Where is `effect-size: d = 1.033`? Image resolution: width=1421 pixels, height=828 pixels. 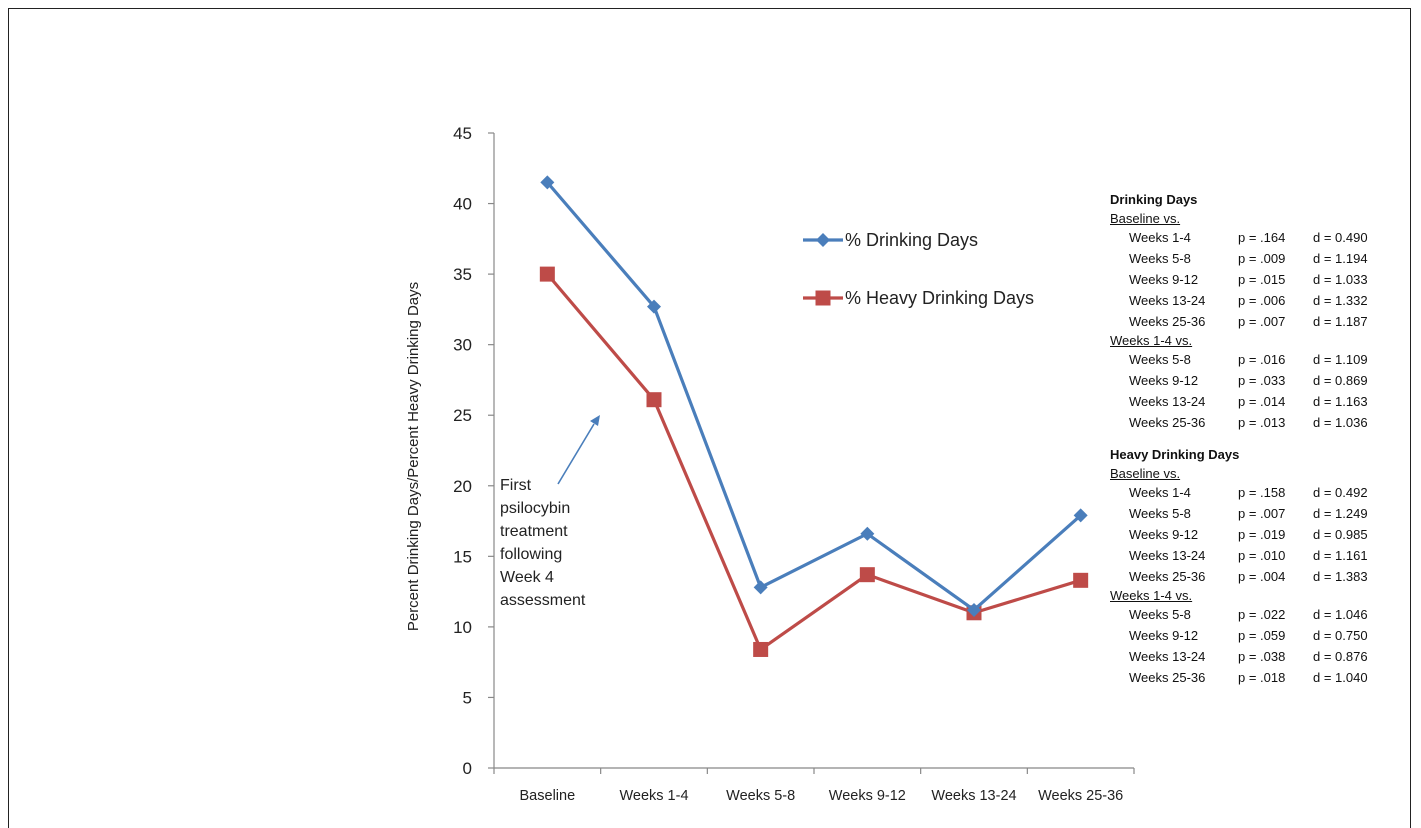 effect-size: d = 1.033 is located at coordinates (1340, 279).